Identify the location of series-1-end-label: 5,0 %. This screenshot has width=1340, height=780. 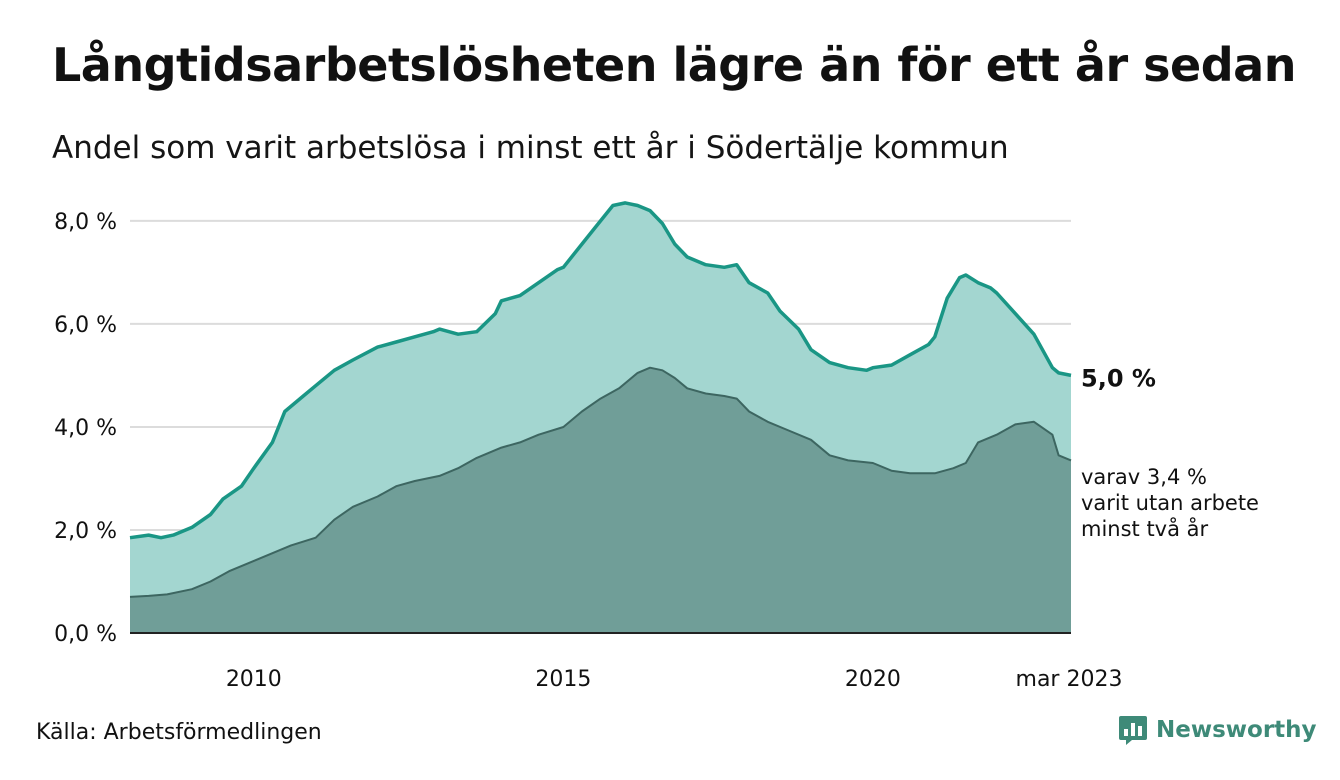
(1118, 378).